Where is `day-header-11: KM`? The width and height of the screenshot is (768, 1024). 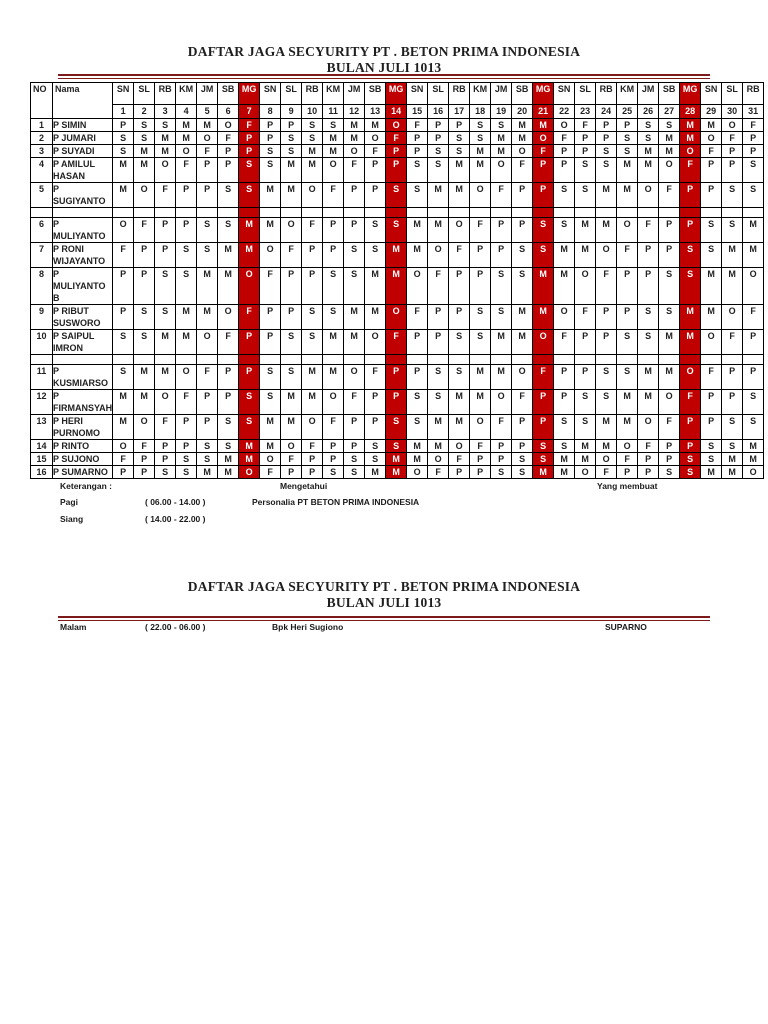 day-header-11: KM is located at coordinates (333, 93).